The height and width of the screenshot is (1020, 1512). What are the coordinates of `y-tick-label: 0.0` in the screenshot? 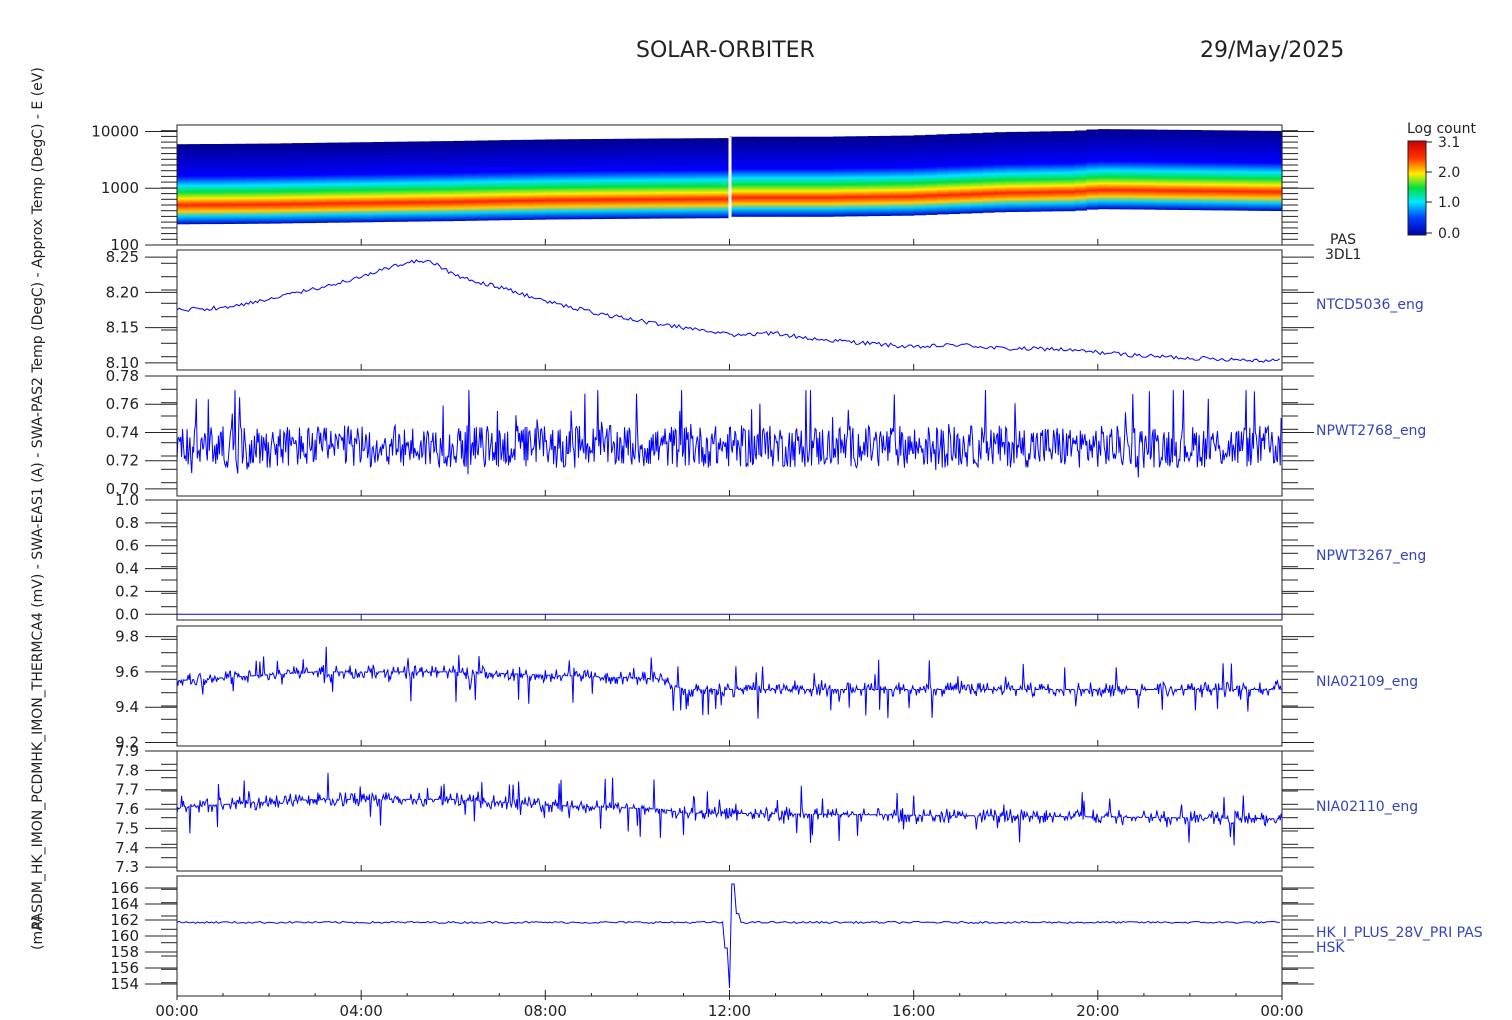 It's located at (127, 614).